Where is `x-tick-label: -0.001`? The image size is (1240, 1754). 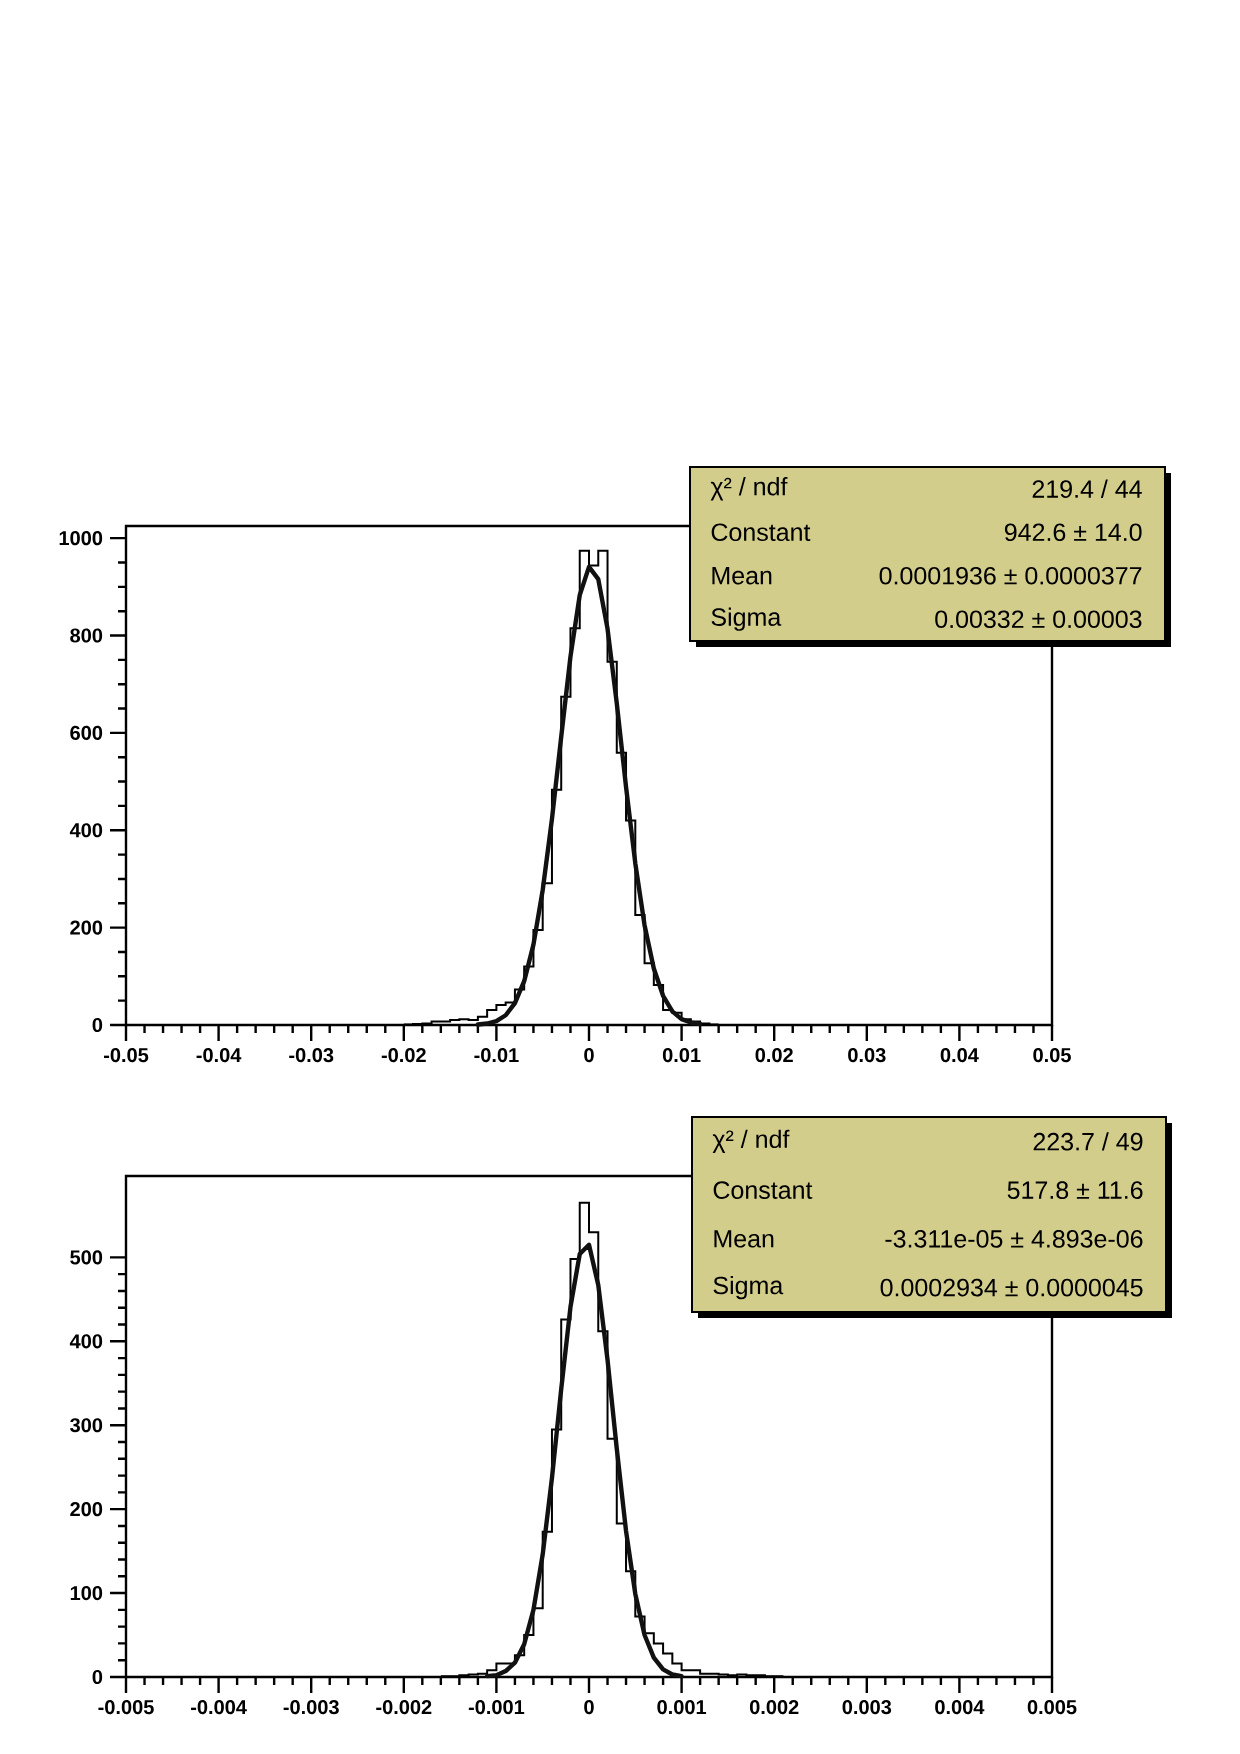 x-tick-label: -0.001 is located at coordinates (496, 1707).